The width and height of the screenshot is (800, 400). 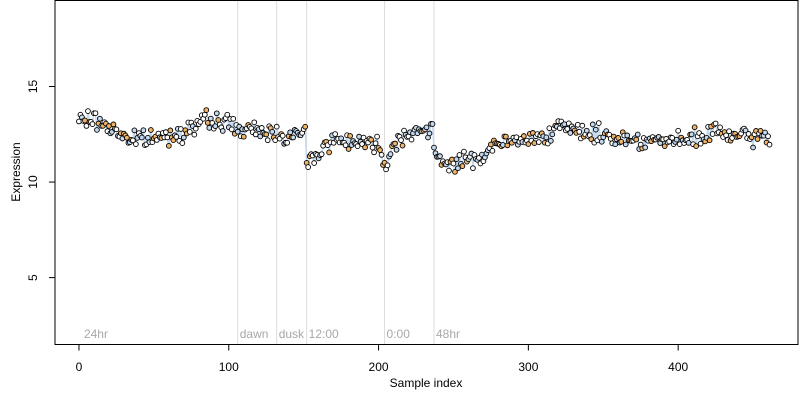 What do you see at coordinates (33, 182) in the screenshot?
I see `y-tick-label: 10` at bounding box center [33, 182].